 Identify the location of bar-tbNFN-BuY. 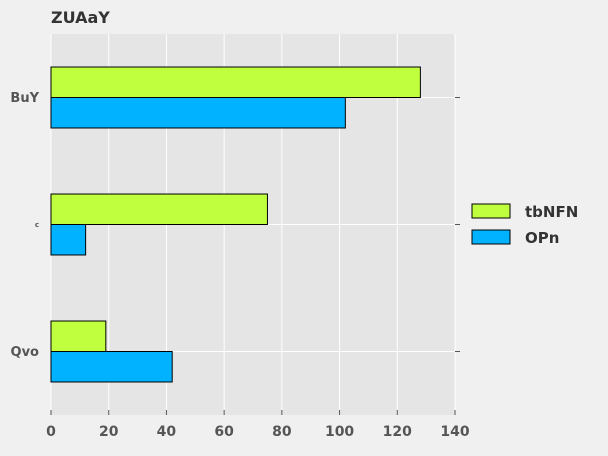
(235, 82).